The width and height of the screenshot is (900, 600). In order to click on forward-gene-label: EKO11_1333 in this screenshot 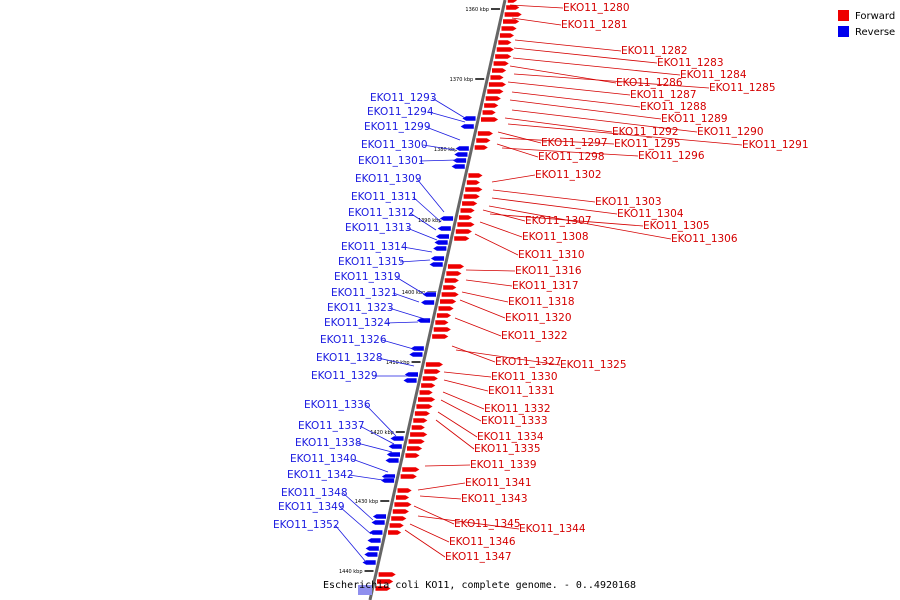, I will do `click(514, 421)`.